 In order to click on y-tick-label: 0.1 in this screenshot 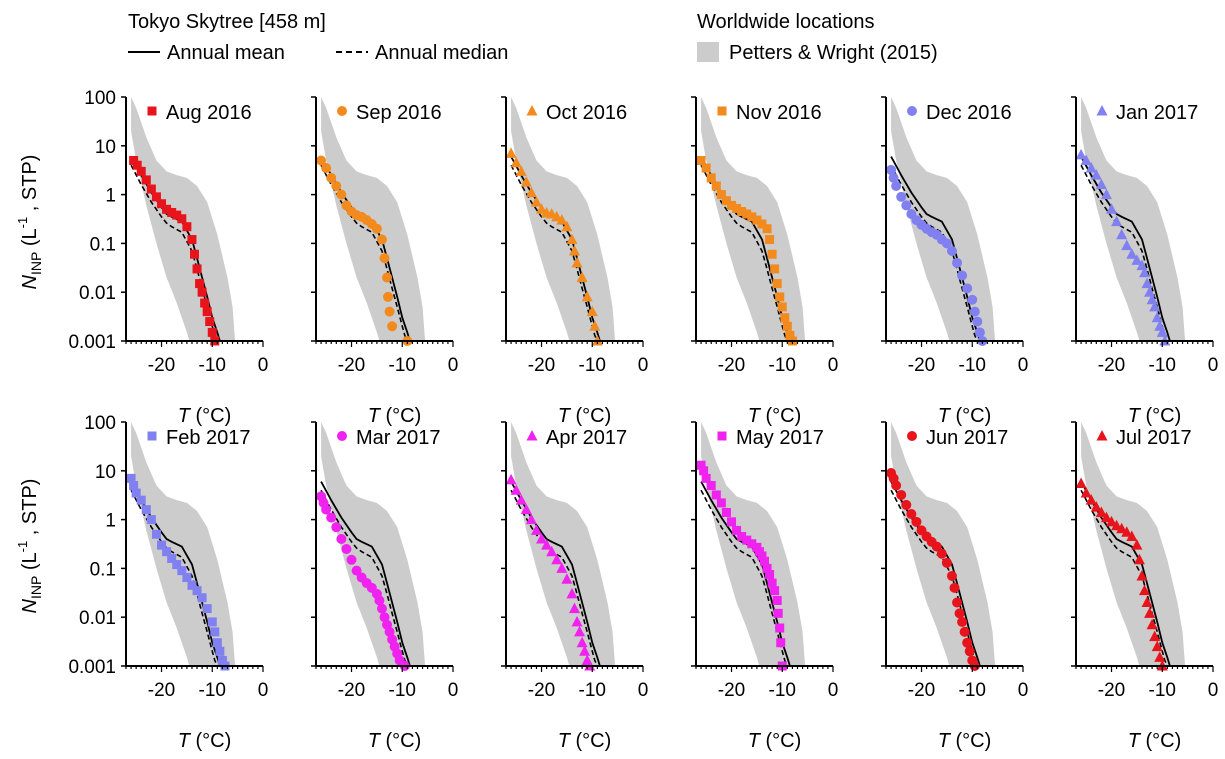, I will do `click(103, 244)`.